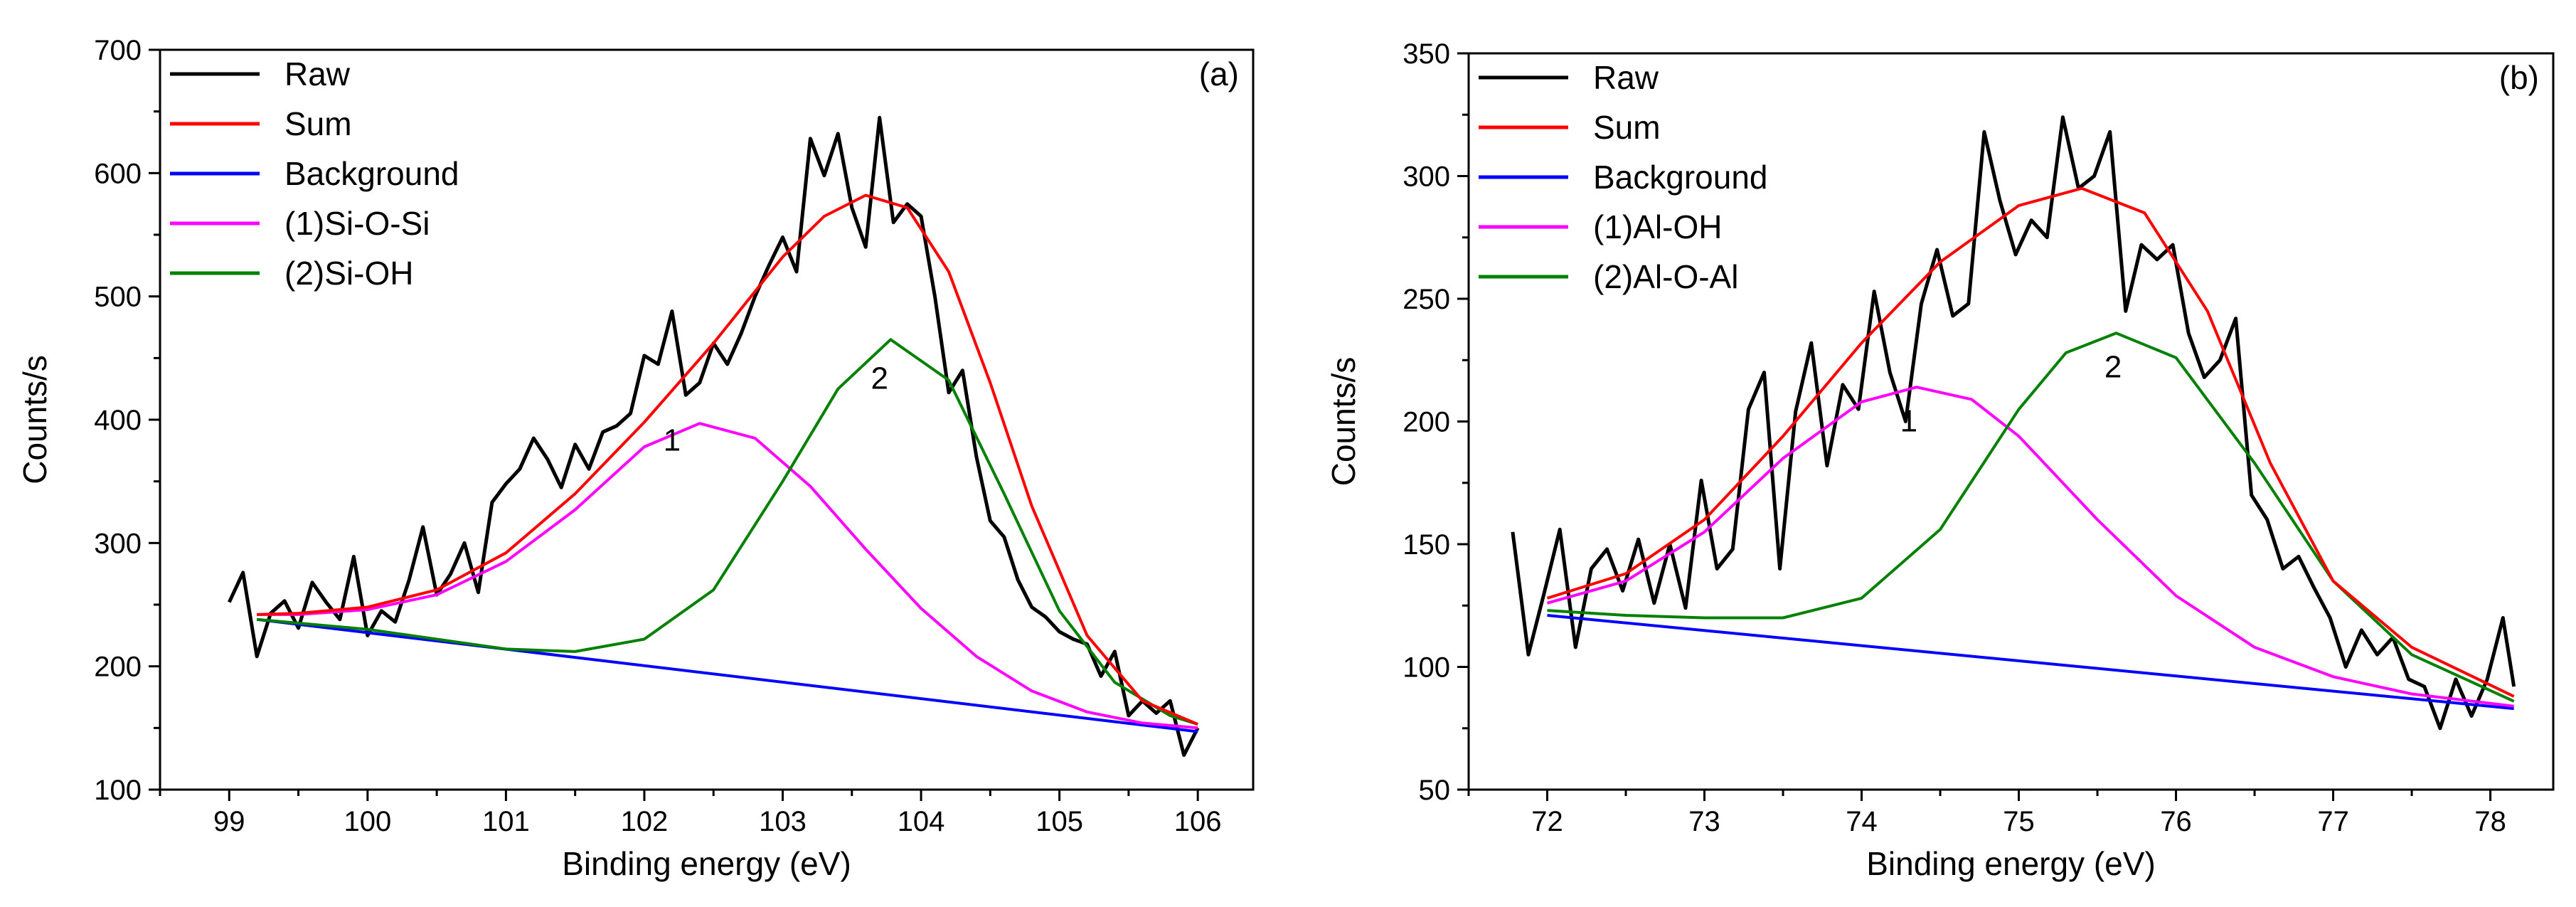  Describe the element at coordinates (672, 440) in the screenshot. I see `panel-a-peak-label-1: 1` at that location.